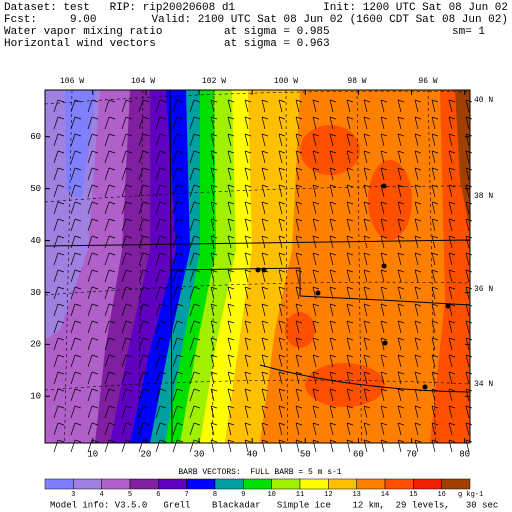  Describe the element at coordinates (318, 293) in the screenshot. I see `city` at that location.